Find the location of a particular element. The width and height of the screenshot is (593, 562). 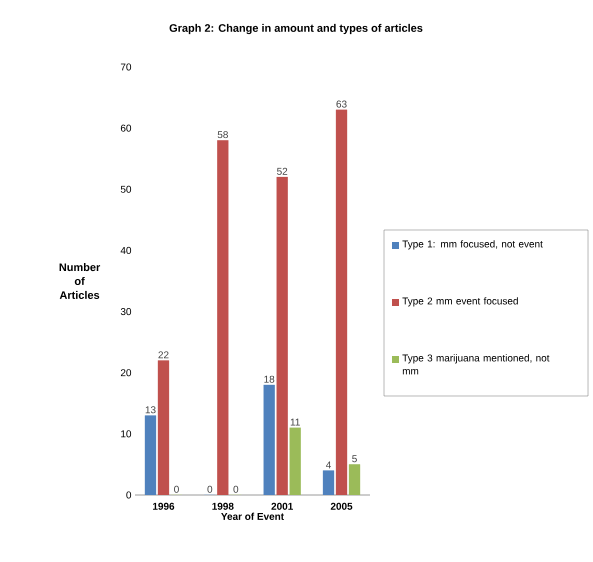

x-tick-label: 1996 is located at coordinates (163, 506).